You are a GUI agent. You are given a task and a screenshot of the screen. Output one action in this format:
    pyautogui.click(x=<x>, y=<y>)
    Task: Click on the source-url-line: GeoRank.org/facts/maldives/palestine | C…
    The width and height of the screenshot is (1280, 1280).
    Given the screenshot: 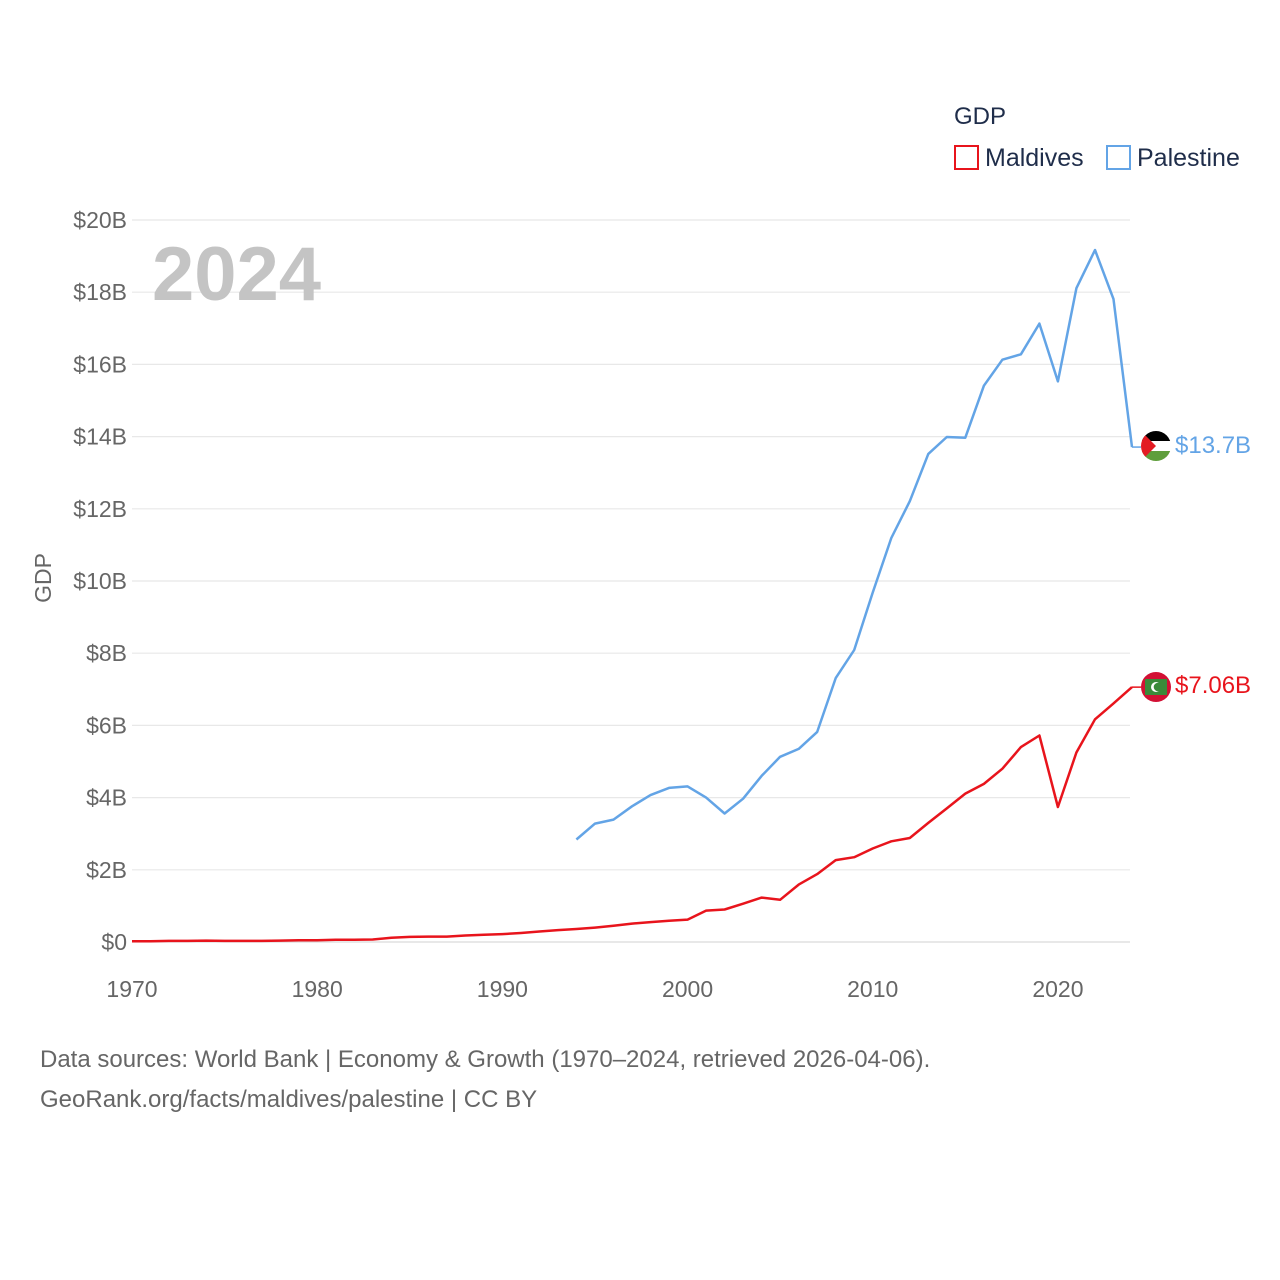 What is the action you would take?
    pyautogui.click(x=289, y=1099)
    